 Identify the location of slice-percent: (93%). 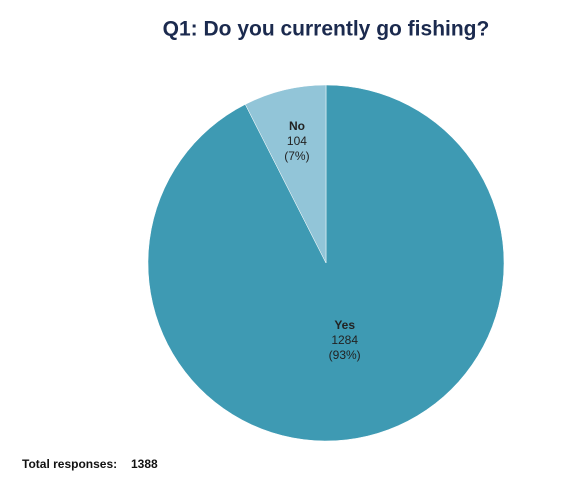
(345, 355).